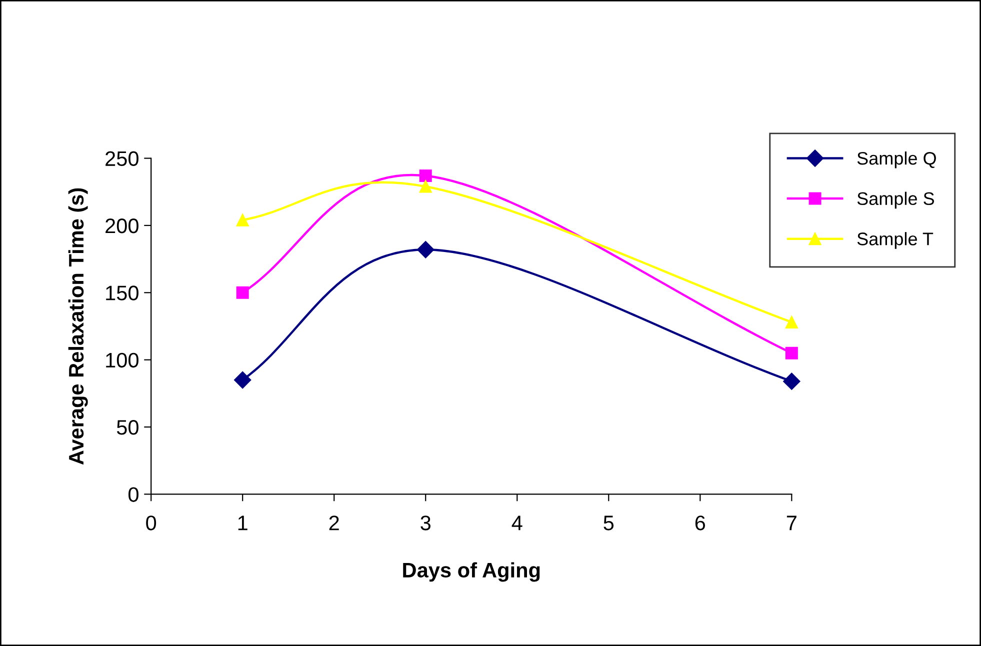 The height and width of the screenshot is (646, 981). Describe the element at coordinates (471, 572) in the screenshot. I see `x-axis-title: Days of Aging` at that location.